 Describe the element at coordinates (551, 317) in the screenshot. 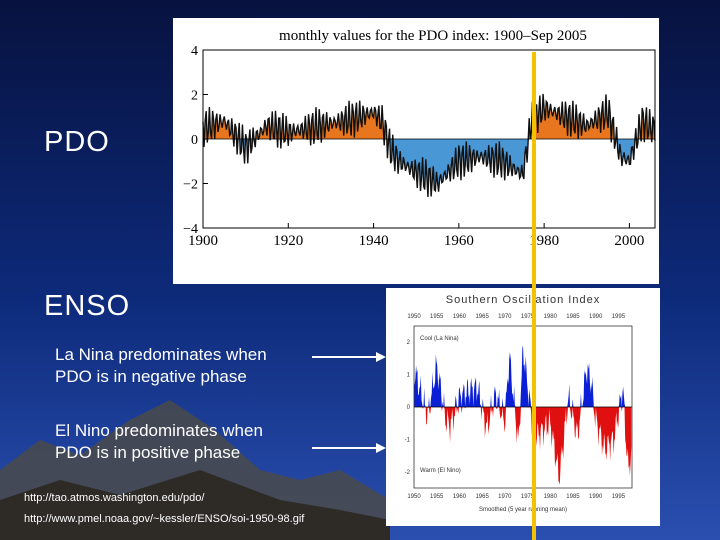

I see `soi-x-tick-label-top: 1980` at that location.